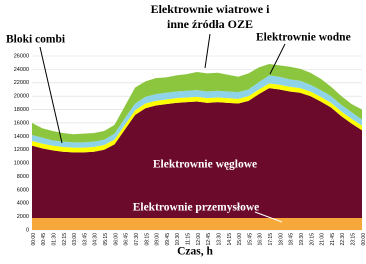 The image size is (366, 264). I want to click on x-tick-label: 22:30, so click(343, 239).